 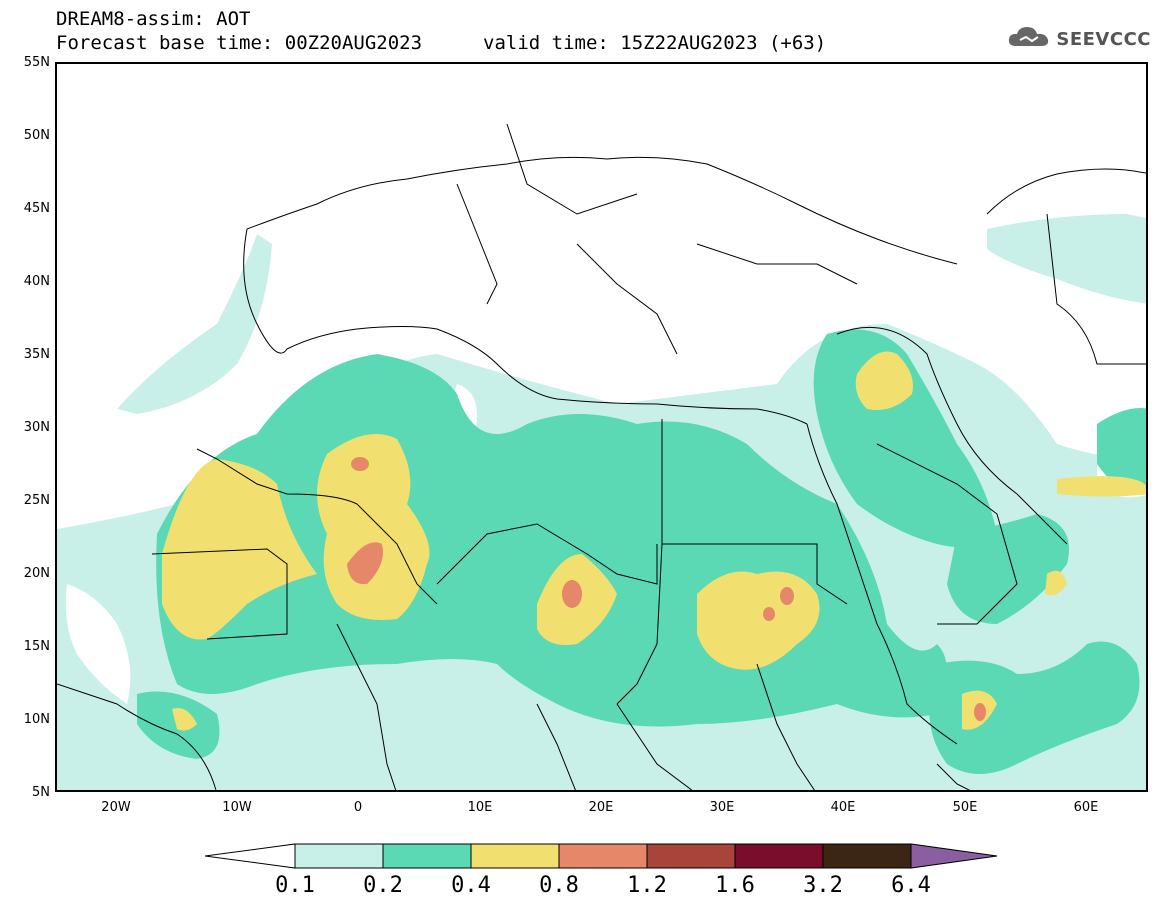 What do you see at coordinates (480, 807) in the screenshot?
I see `lon-label-10e: 10E` at bounding box center [480, 807].